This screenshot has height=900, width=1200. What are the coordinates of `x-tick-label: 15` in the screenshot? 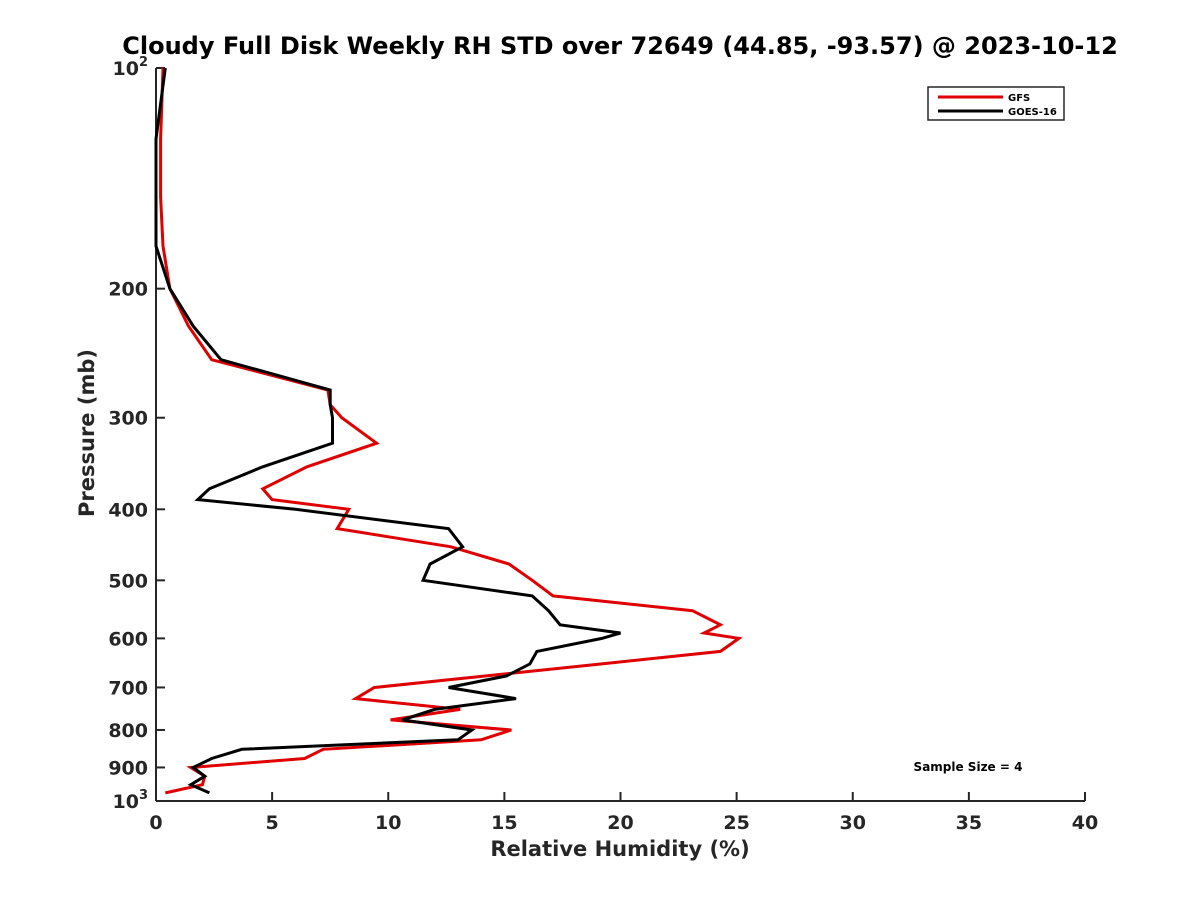 It's located at (504, 823).